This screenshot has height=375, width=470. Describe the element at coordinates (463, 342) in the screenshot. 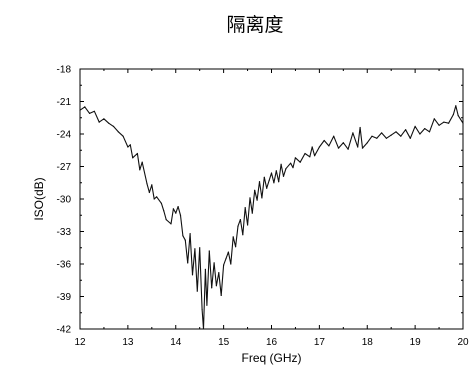

I see `x-tick-label: 20` at that location.